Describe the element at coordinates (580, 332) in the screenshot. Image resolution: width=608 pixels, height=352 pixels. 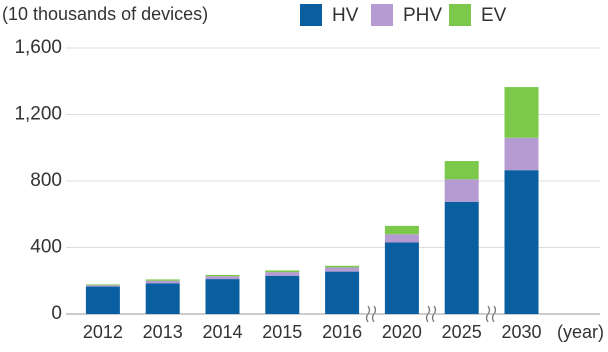
I see `x-axis-label: (year)` at that location.